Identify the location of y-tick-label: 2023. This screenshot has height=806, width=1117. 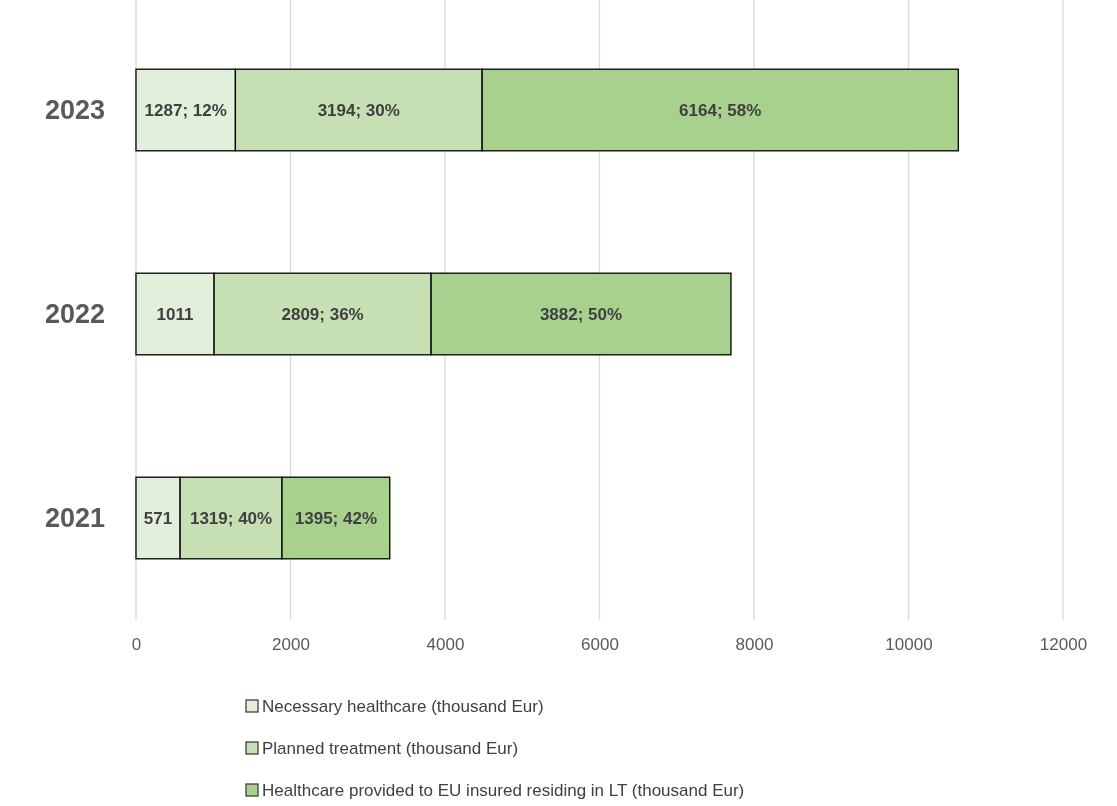
(74, 109).